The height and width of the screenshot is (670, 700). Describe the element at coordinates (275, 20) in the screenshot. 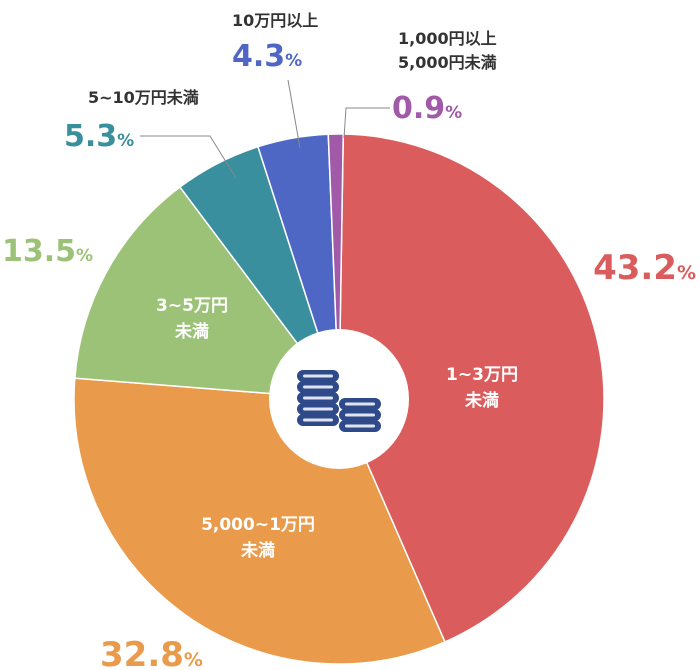

I see `slice-label-10man-ijo: 10万円以上` at that location.